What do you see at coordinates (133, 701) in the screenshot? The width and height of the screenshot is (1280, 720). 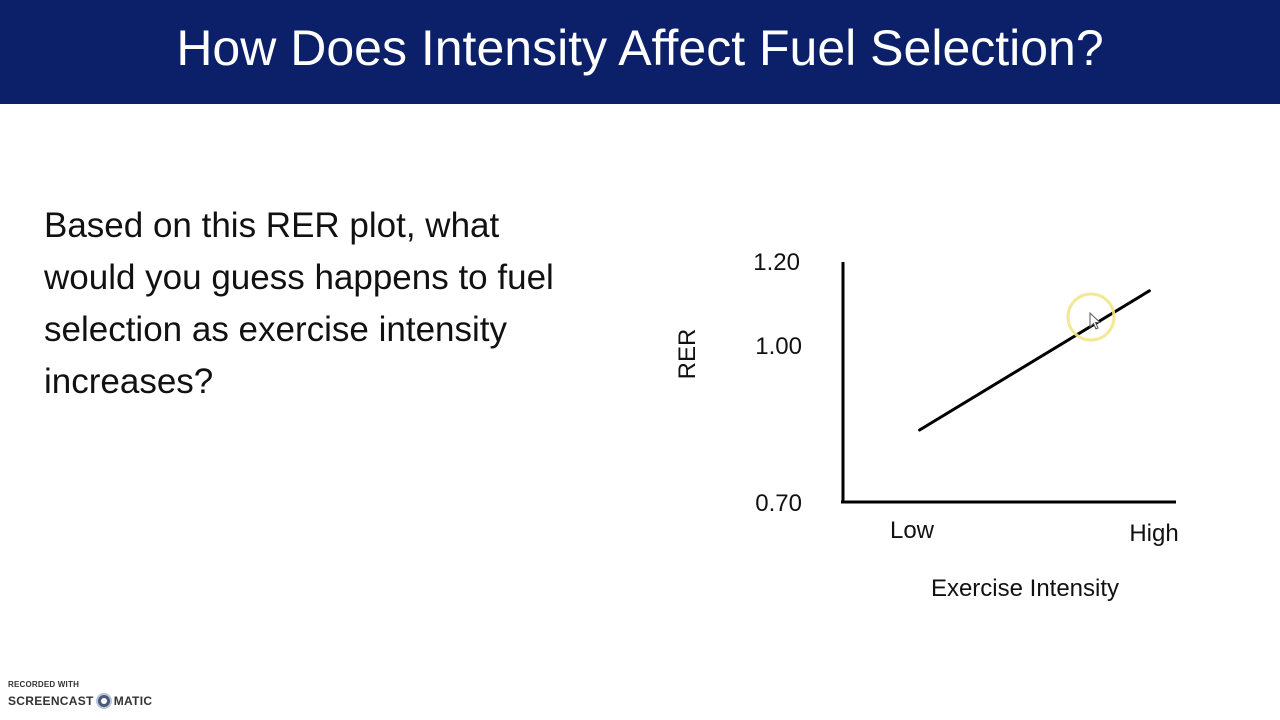 I see `watermark-brand-right: MATIC` at bounding box center [133, 701].